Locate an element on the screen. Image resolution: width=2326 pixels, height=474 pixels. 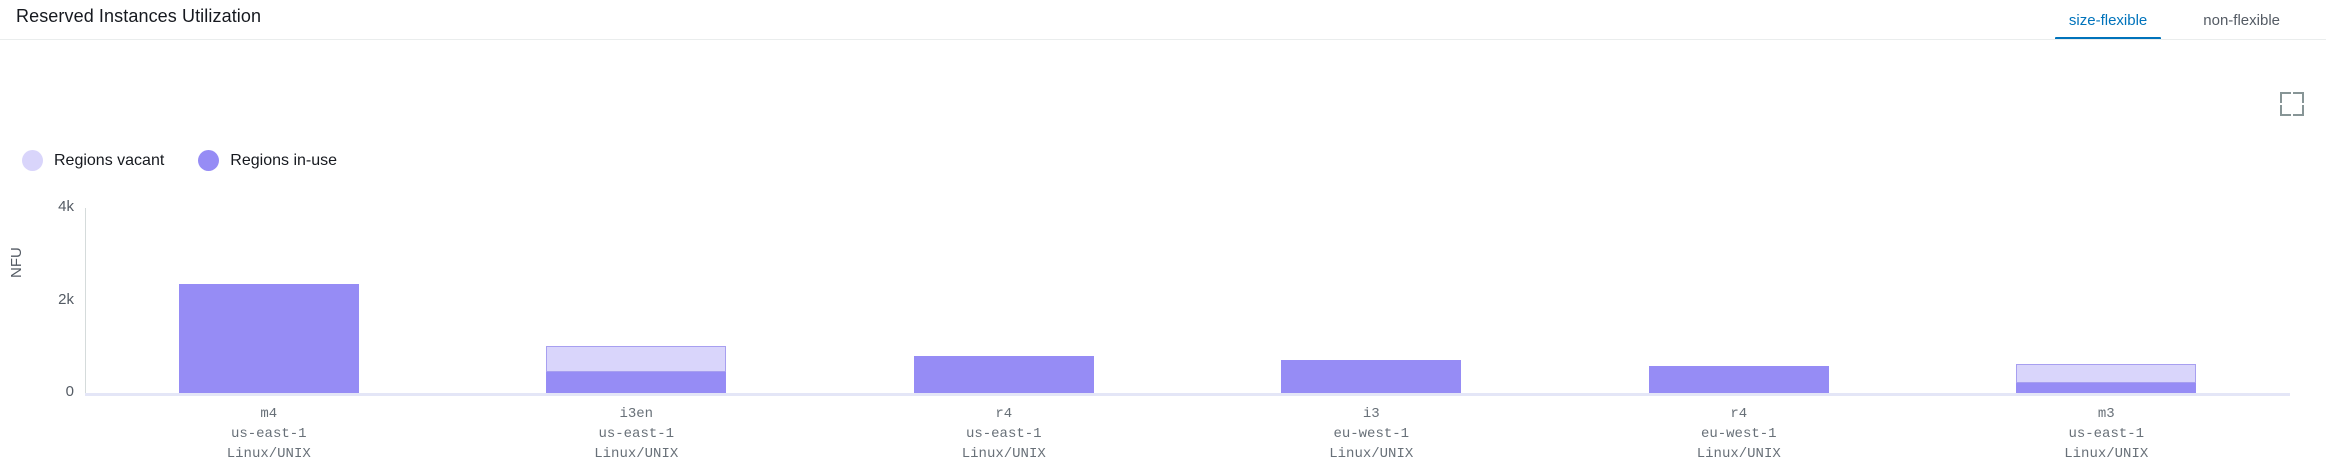
x-axis-tick-line: i3en is located at coordinates (636, 414).